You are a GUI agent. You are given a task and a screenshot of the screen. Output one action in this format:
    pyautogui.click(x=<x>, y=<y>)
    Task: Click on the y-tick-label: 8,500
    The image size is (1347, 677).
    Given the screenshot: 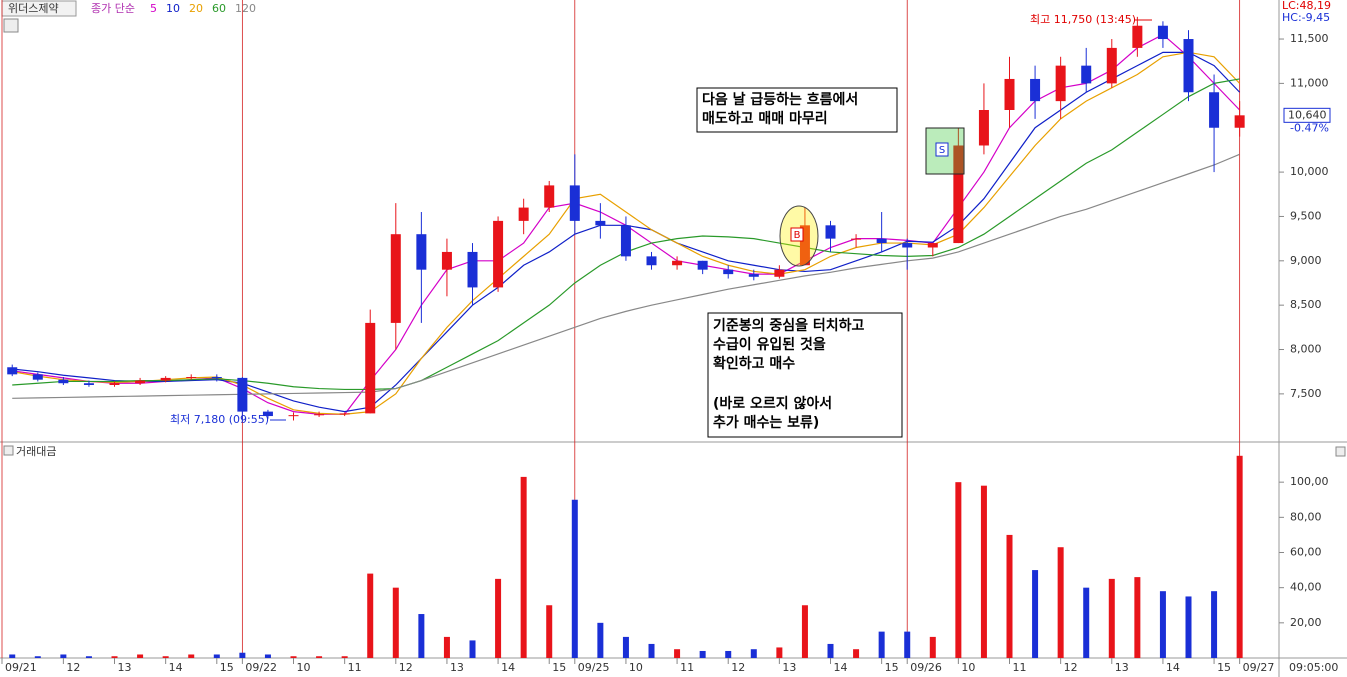 What is the action you would take?
    pyautogui.click(x=1306, y=304)
    